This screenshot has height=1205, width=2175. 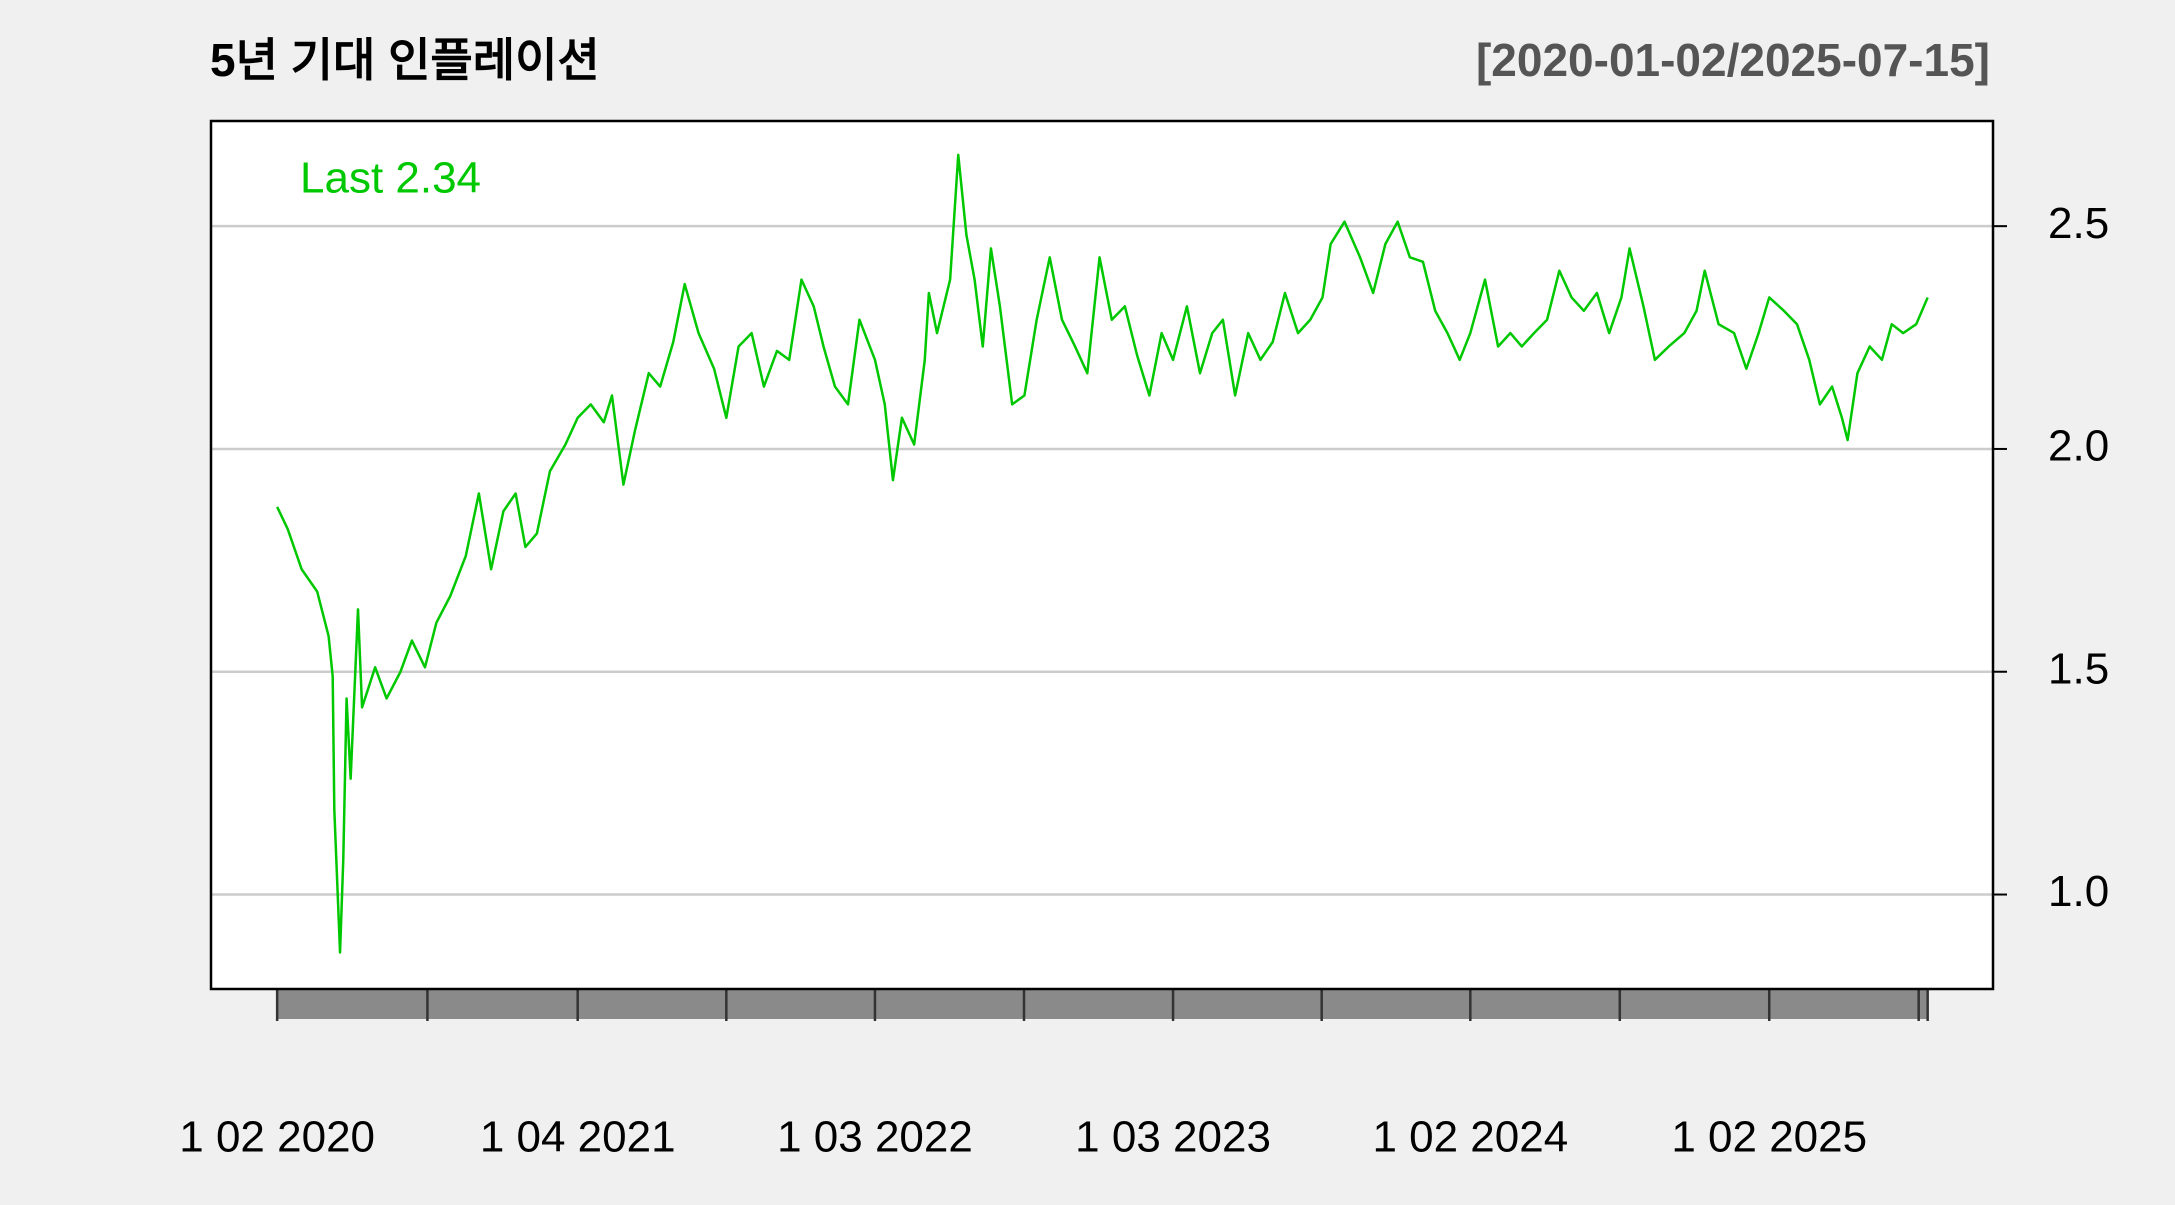 What do you see at coordinates (277, 1137) in the screenshot?
I see `x-tick-label: 1 02 2020` at bounding box center [277, 1137].